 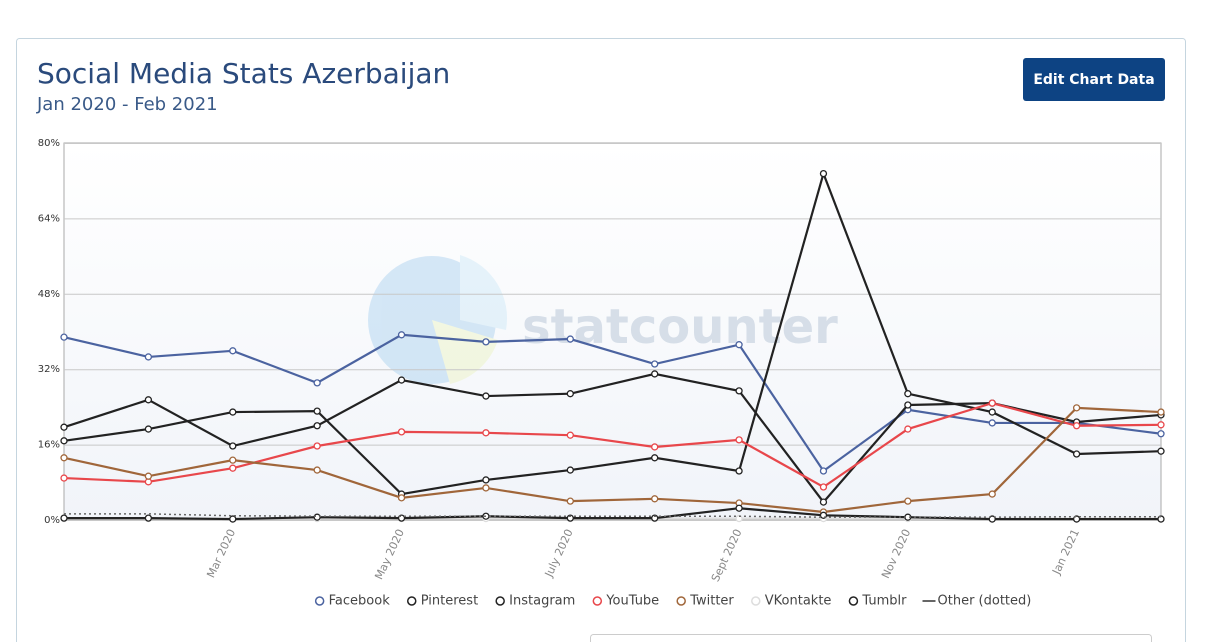 What do you see at coordinates (360, 601) in the screenshot?
I see `legend-label: Facebook` at bounding box center [360, 601].